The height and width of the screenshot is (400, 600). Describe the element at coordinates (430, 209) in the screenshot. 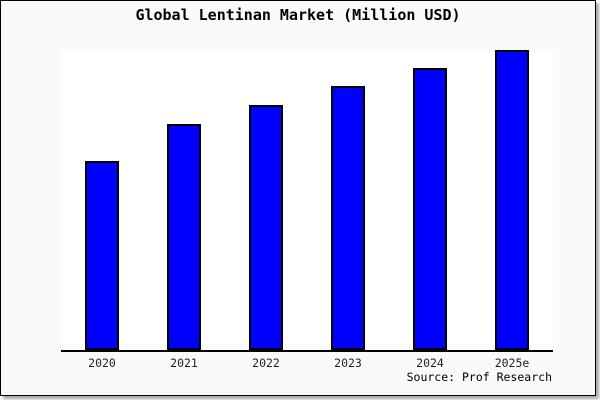

I see `bar-2024` at that location.